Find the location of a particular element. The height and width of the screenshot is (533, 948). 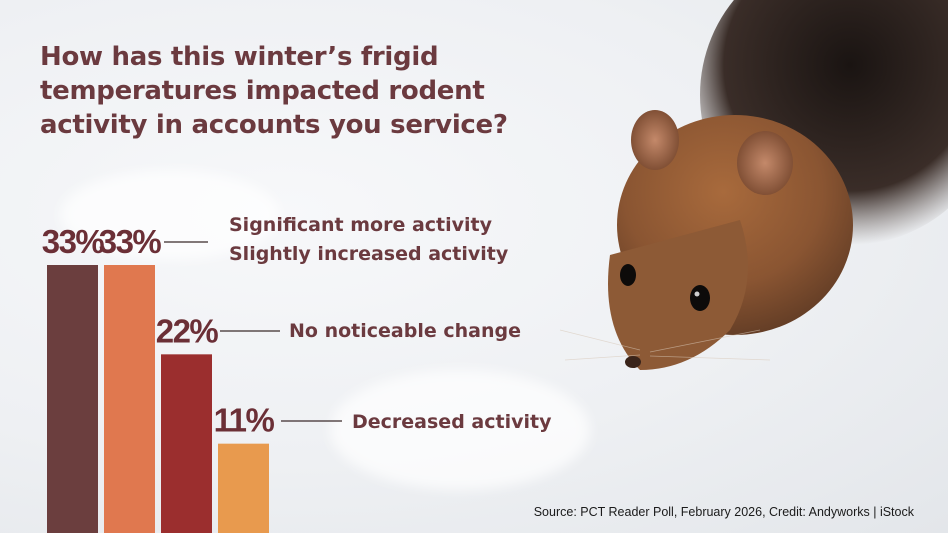

category-label-2: Slightly increased activity is located at coordinates (369, 254).